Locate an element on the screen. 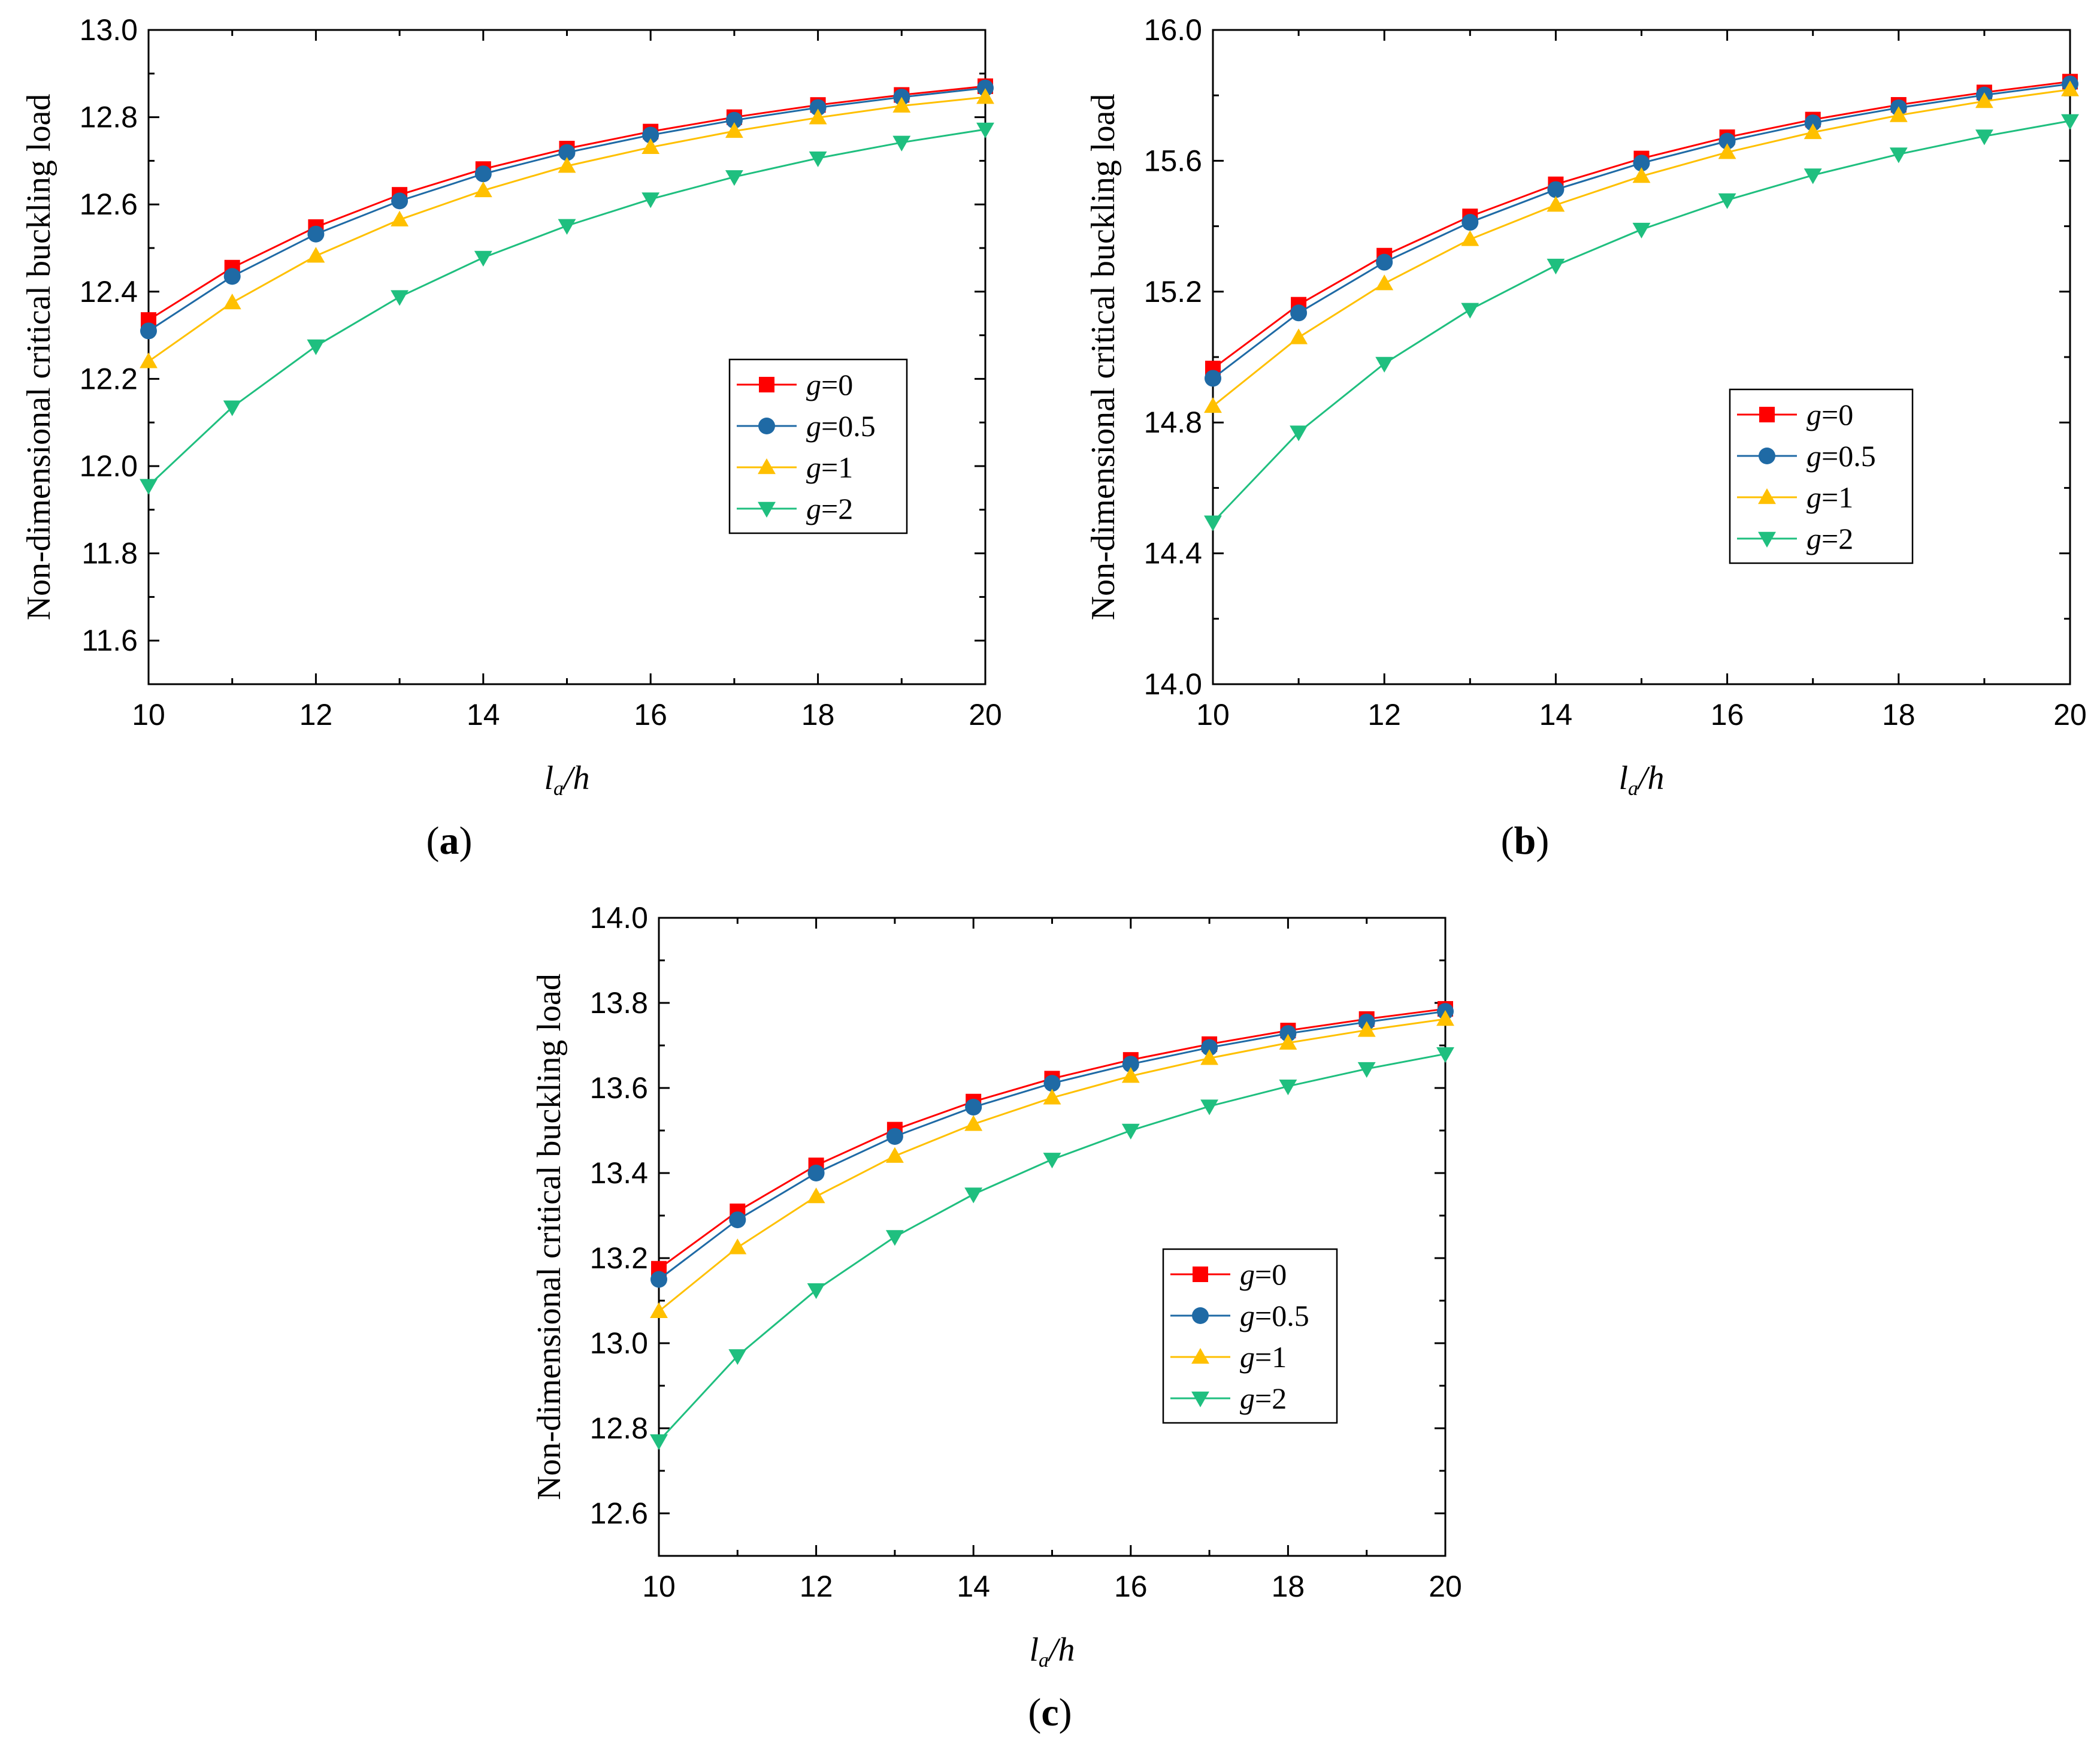 The height and width of the screenshot is (1741, 2100). panel-label-b: (b) is located at coordinates (1525, 841).